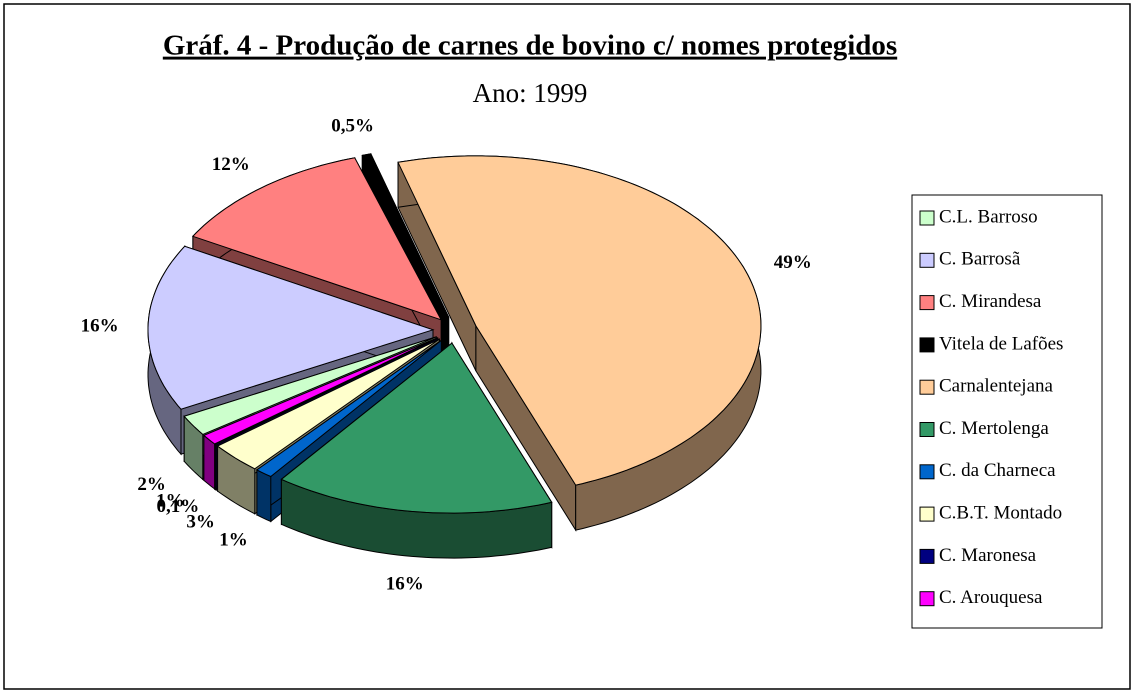 The image size is (1135, 693). What do you see at coordinates (200, 522) in the screenshot?
I see `data-label: 3%` at bounding box center [200, 522].